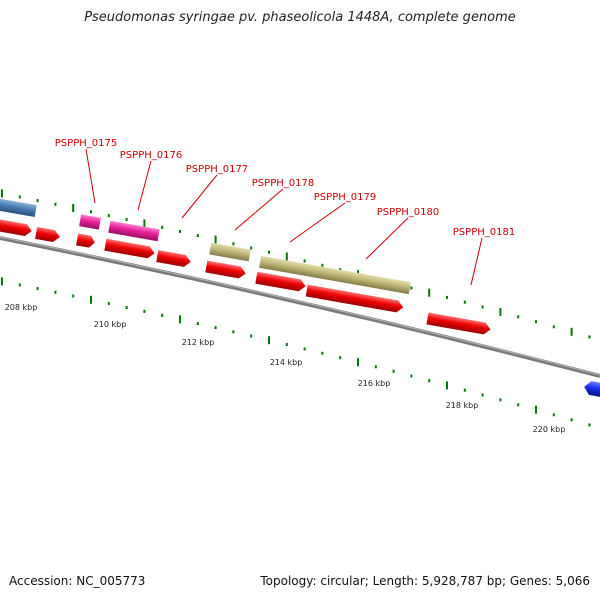  Describe the element at coordinates (549, 429) in the screenshot. I see `ruler-label-220: 220 kbp` at that location.